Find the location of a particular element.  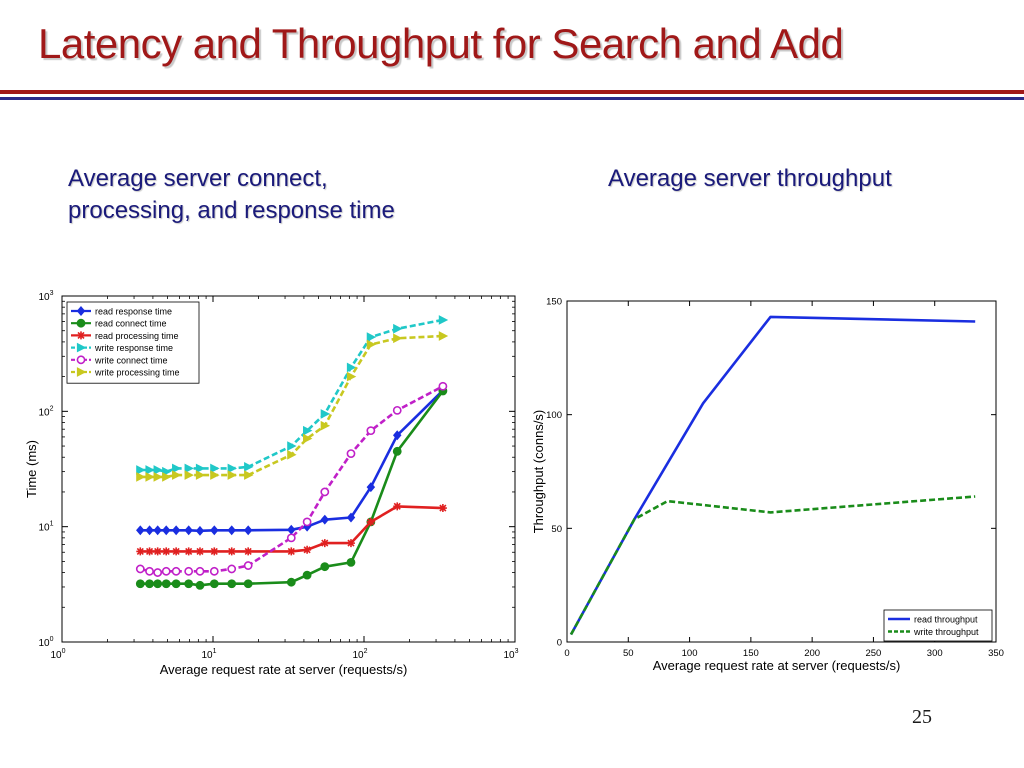

page-number: 25 is located at coordinates (922, 717).